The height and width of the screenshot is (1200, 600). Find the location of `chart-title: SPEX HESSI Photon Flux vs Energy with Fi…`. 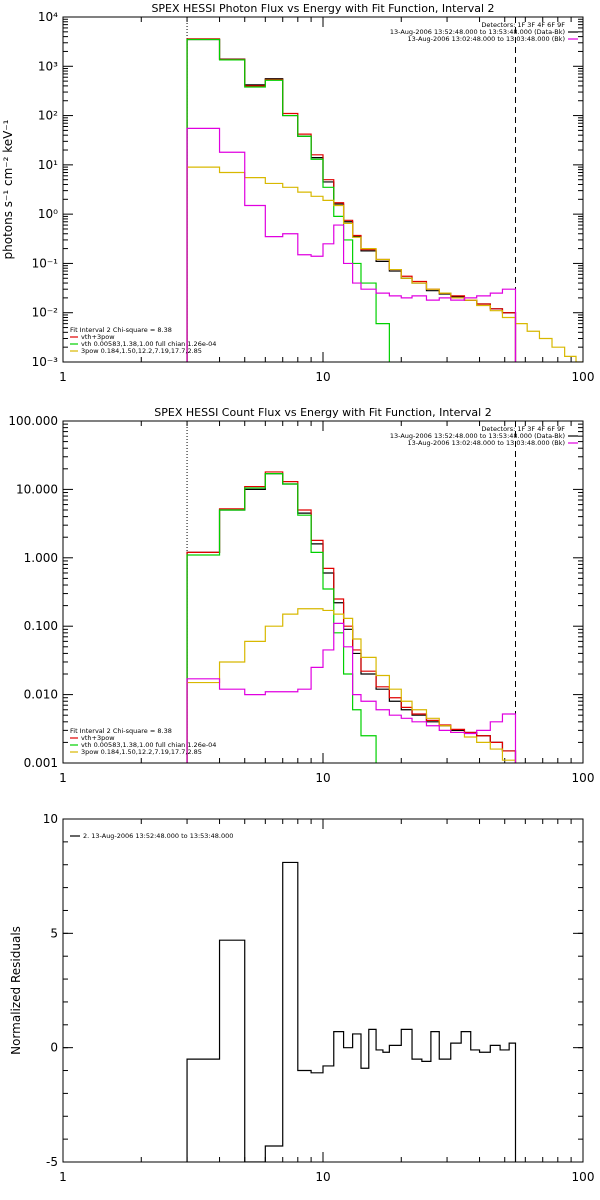

chart-title: SPEX HESSI Photon Flux vs Energy with Fi… is located at coordinates (322, 8).